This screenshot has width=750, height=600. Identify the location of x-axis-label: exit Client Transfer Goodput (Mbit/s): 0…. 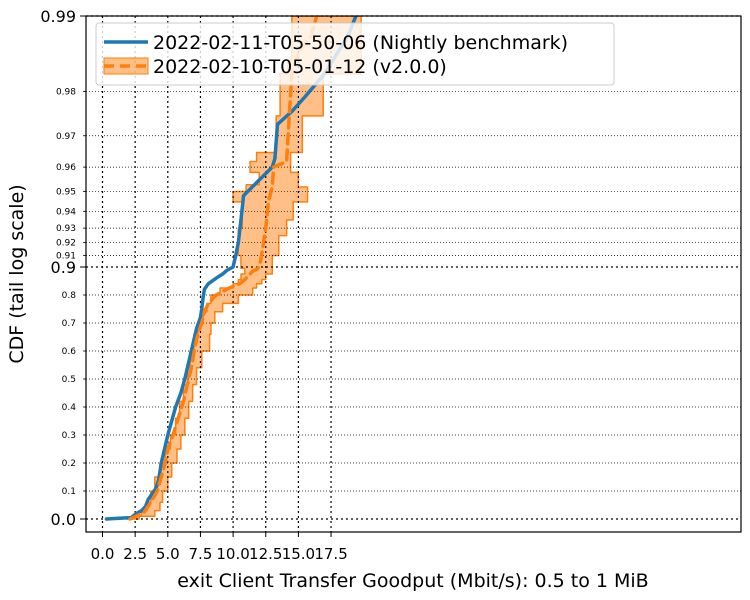
(412, 581).